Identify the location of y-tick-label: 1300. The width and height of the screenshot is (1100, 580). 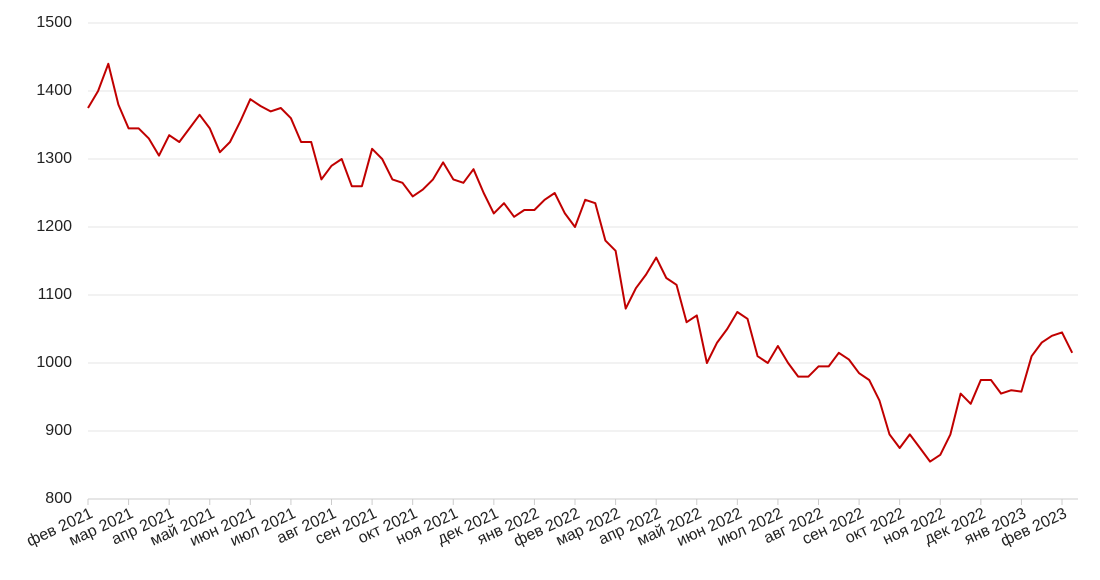
(54, 158).